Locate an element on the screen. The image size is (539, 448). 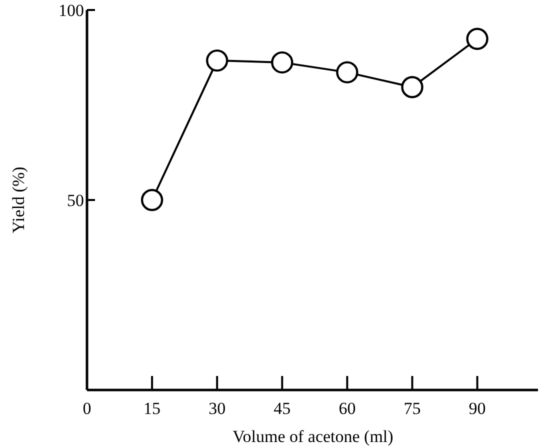
y-tick-label: 100 is located at coordinates (71, 10).